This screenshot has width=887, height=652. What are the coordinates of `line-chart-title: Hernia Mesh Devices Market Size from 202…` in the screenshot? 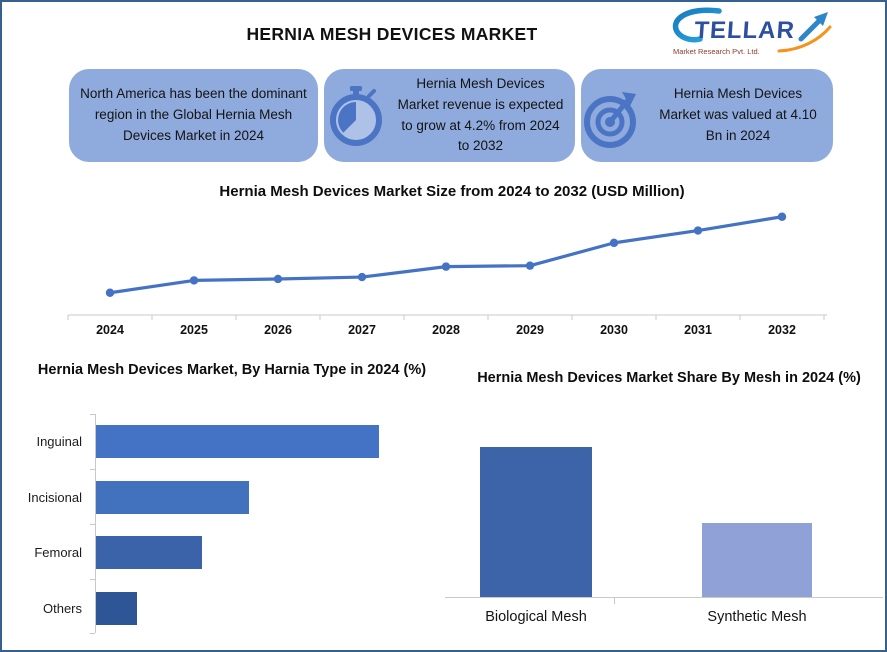 It's located at (452, 191).